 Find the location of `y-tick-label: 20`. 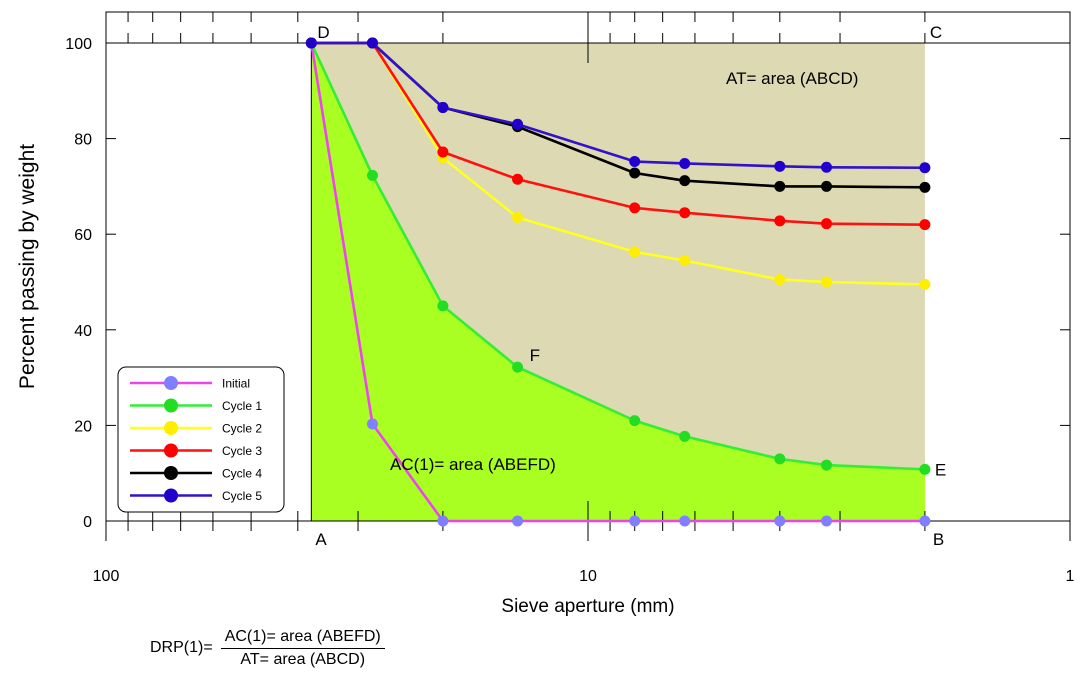

y-tick-label: 20 is located at coordinates (83, 426).